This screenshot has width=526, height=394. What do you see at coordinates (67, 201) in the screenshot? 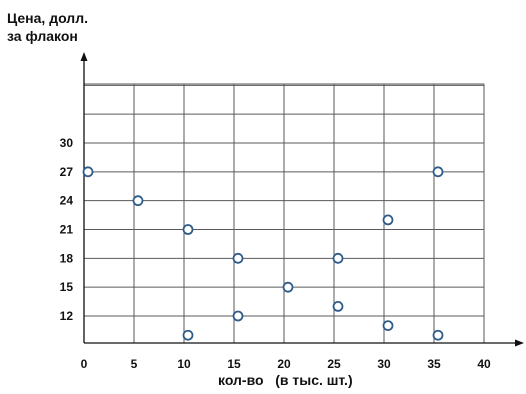
I see `y-tick-label: 24` at bounding box center [67, 201].